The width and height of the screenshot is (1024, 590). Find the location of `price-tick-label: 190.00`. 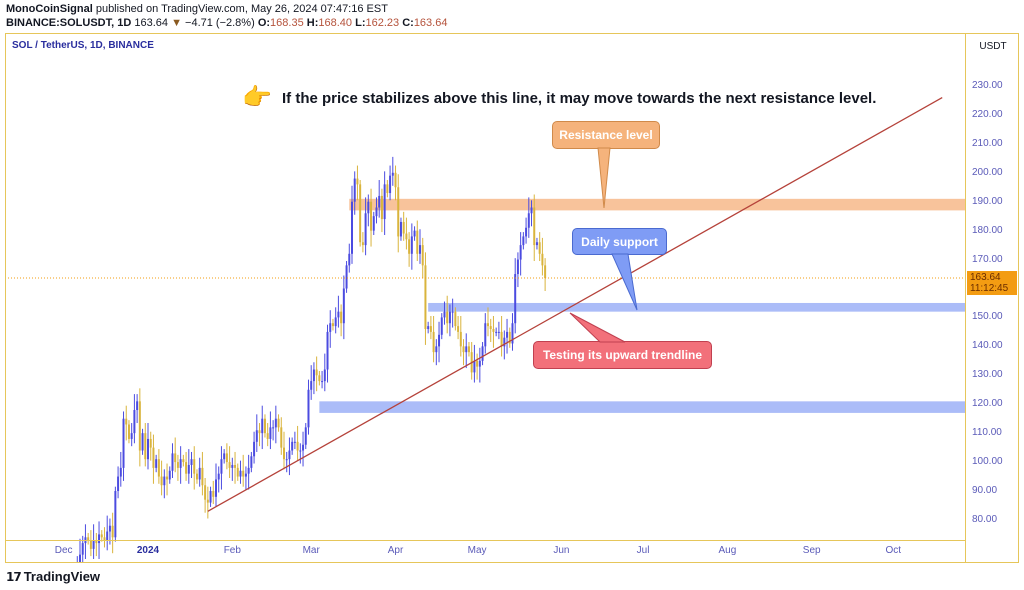

price-tick-label: 190.00 is located at coordinates (987, 201).